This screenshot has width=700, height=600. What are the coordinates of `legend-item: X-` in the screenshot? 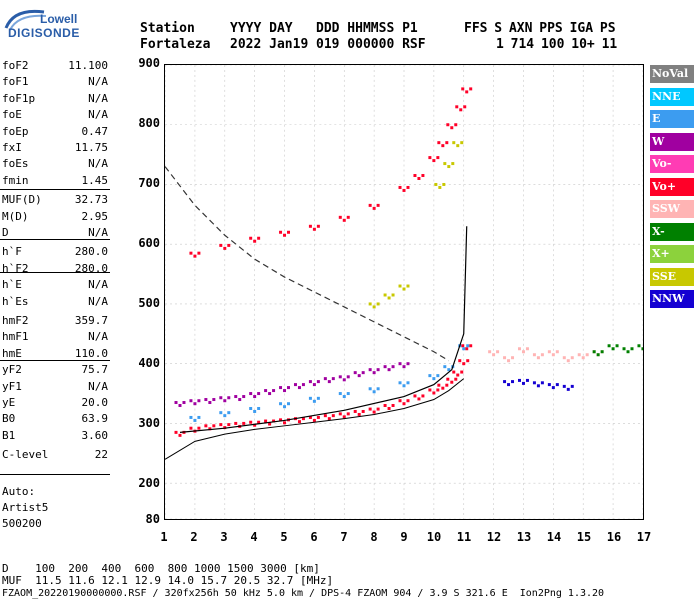 It's located at (672, 231).